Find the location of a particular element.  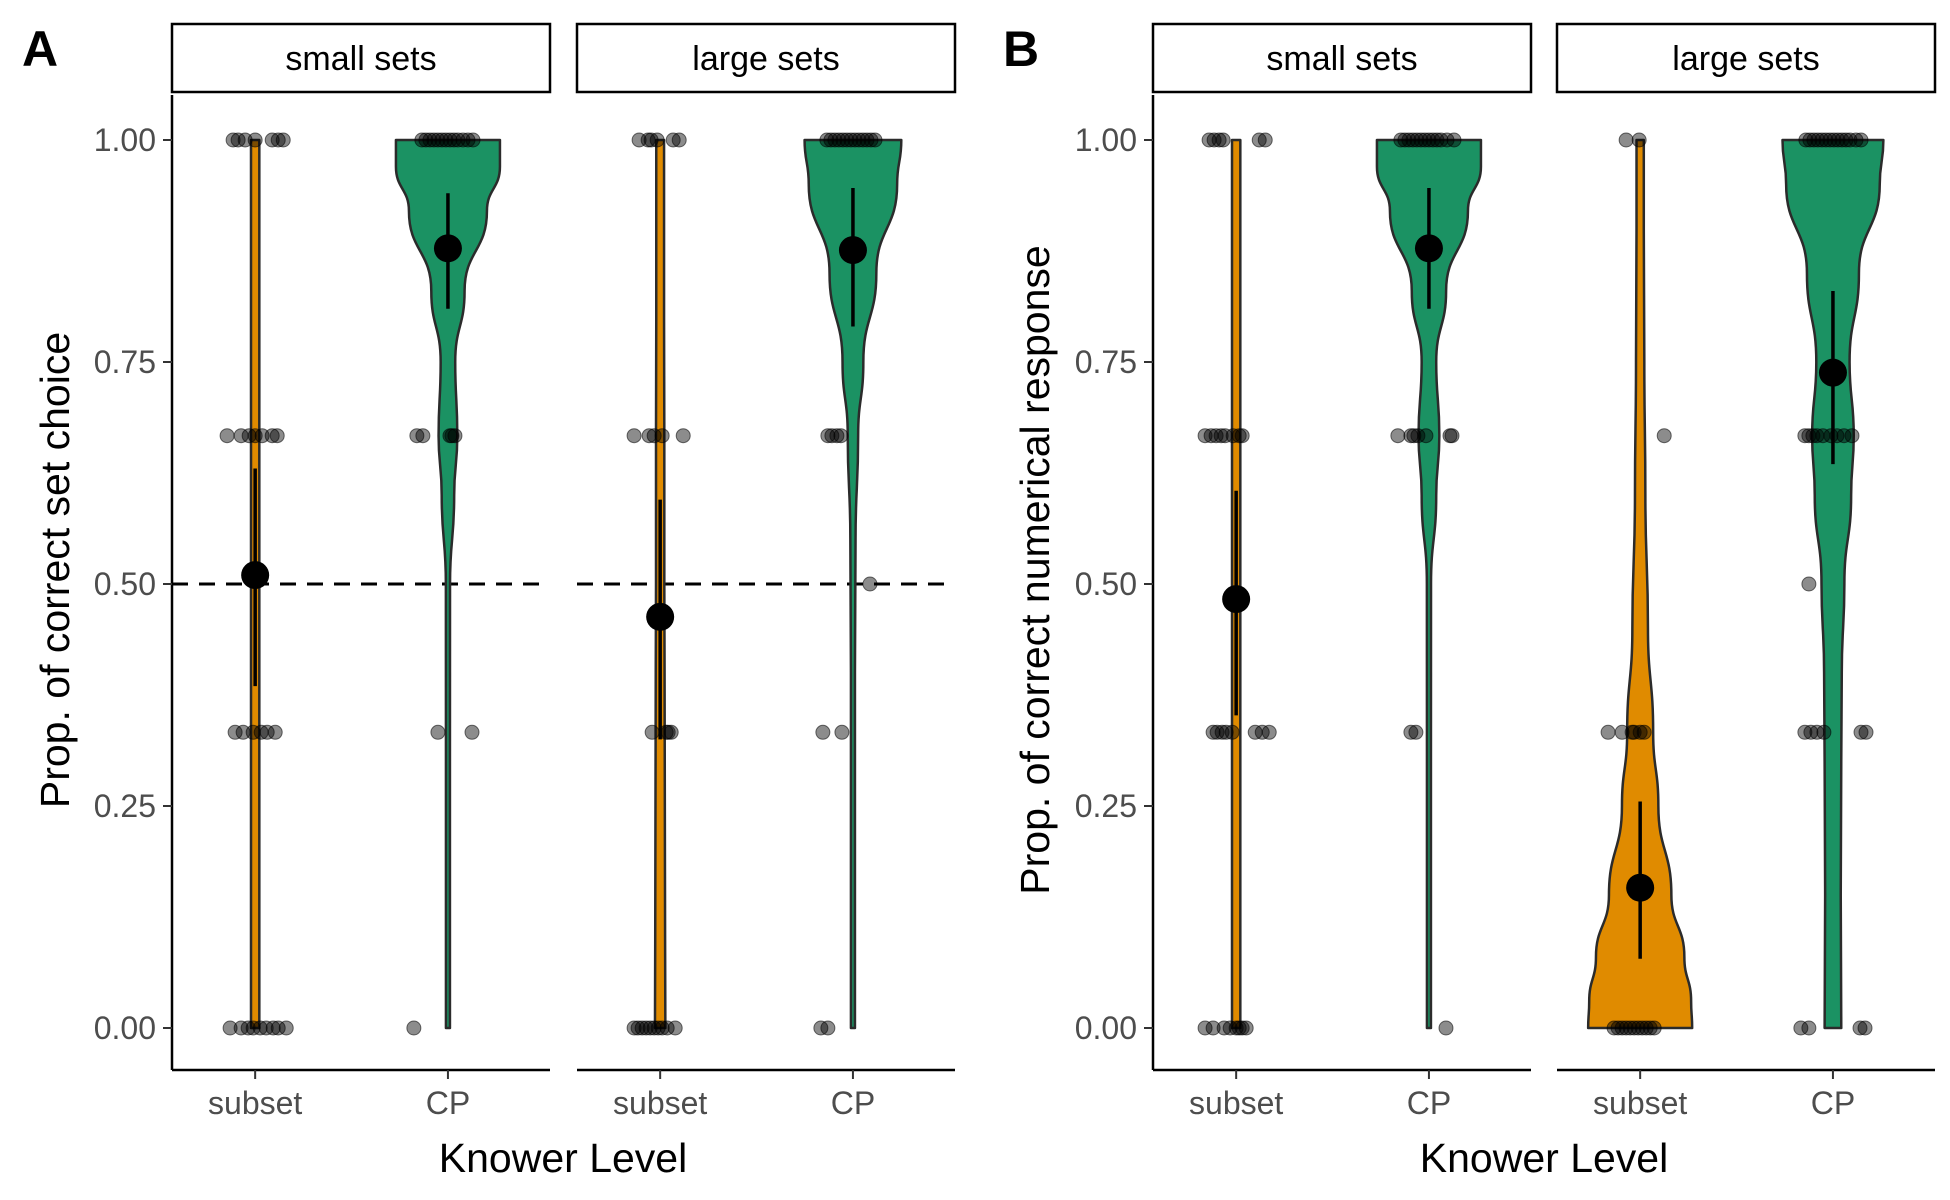

y-tick-label: 0.75 is located at coordinates (125, 362).